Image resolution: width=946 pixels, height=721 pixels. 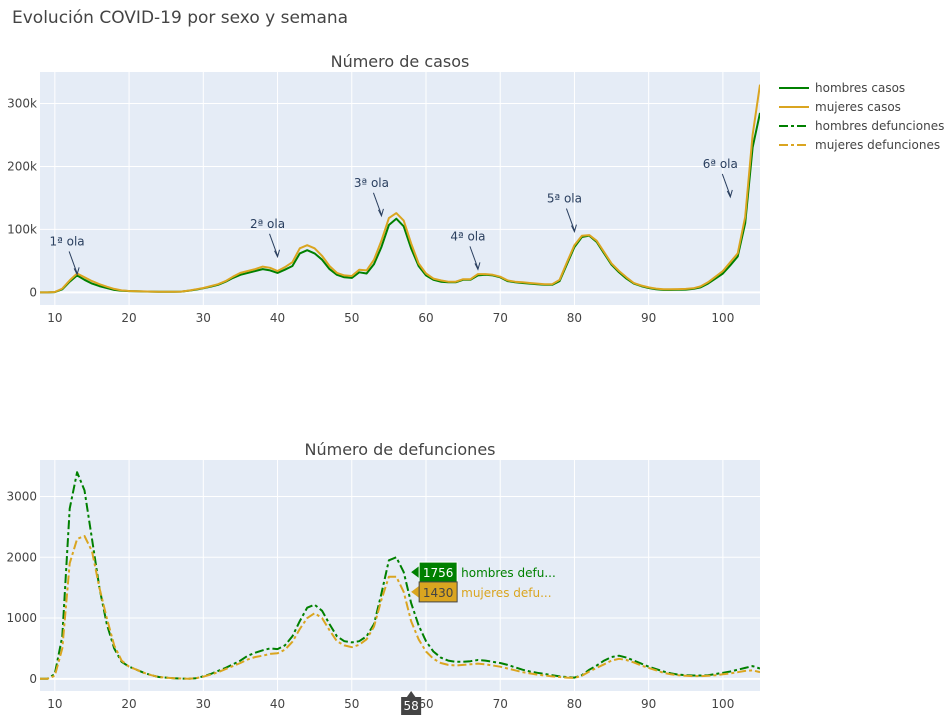 What do you see at coordinates (22, 166) in the screenshot?
I see `y-tick-label: 200k` at bounding box center [22, 166].